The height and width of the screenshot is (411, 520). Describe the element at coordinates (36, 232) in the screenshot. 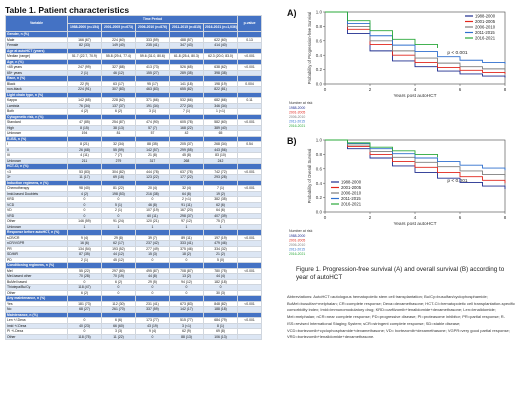

I see `row-label: Response before autoHCT, n (%)` at that location.